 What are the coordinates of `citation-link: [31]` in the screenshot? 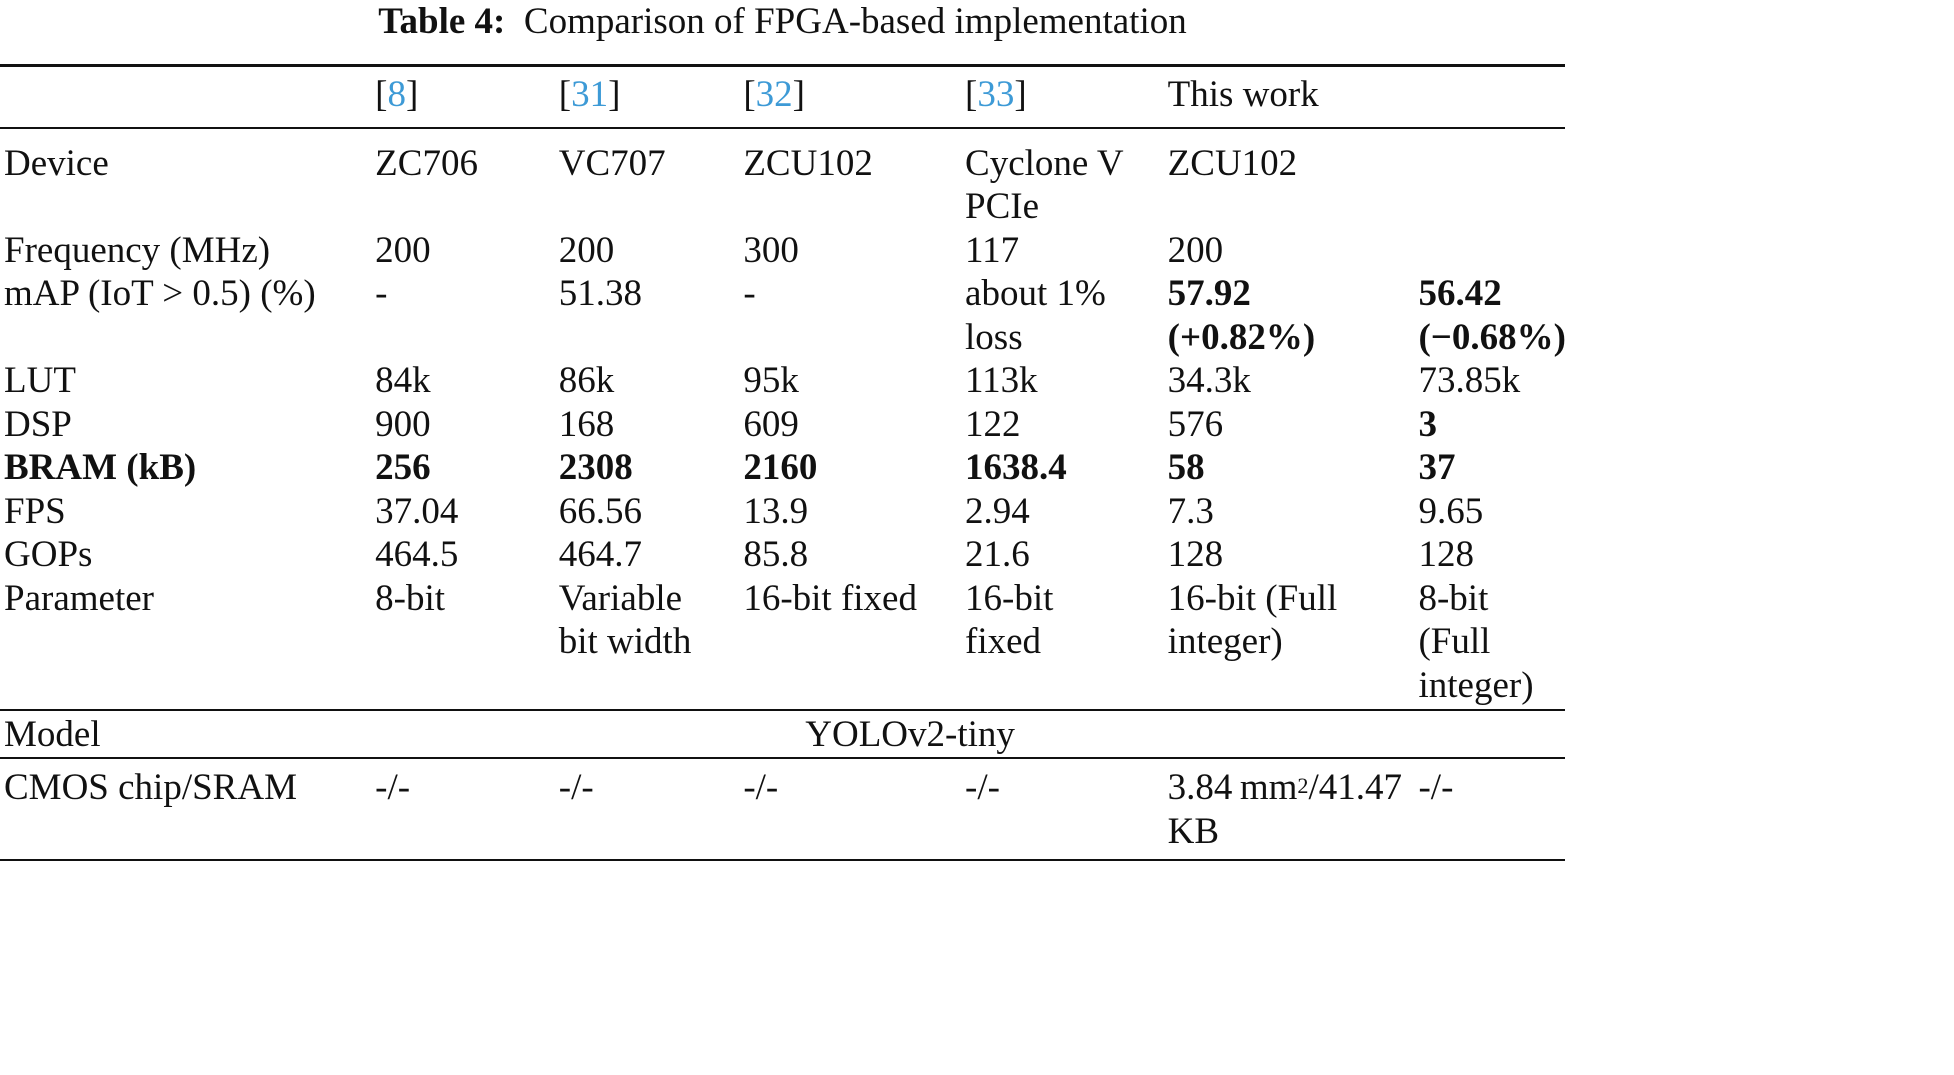 It's located at (589, 94).